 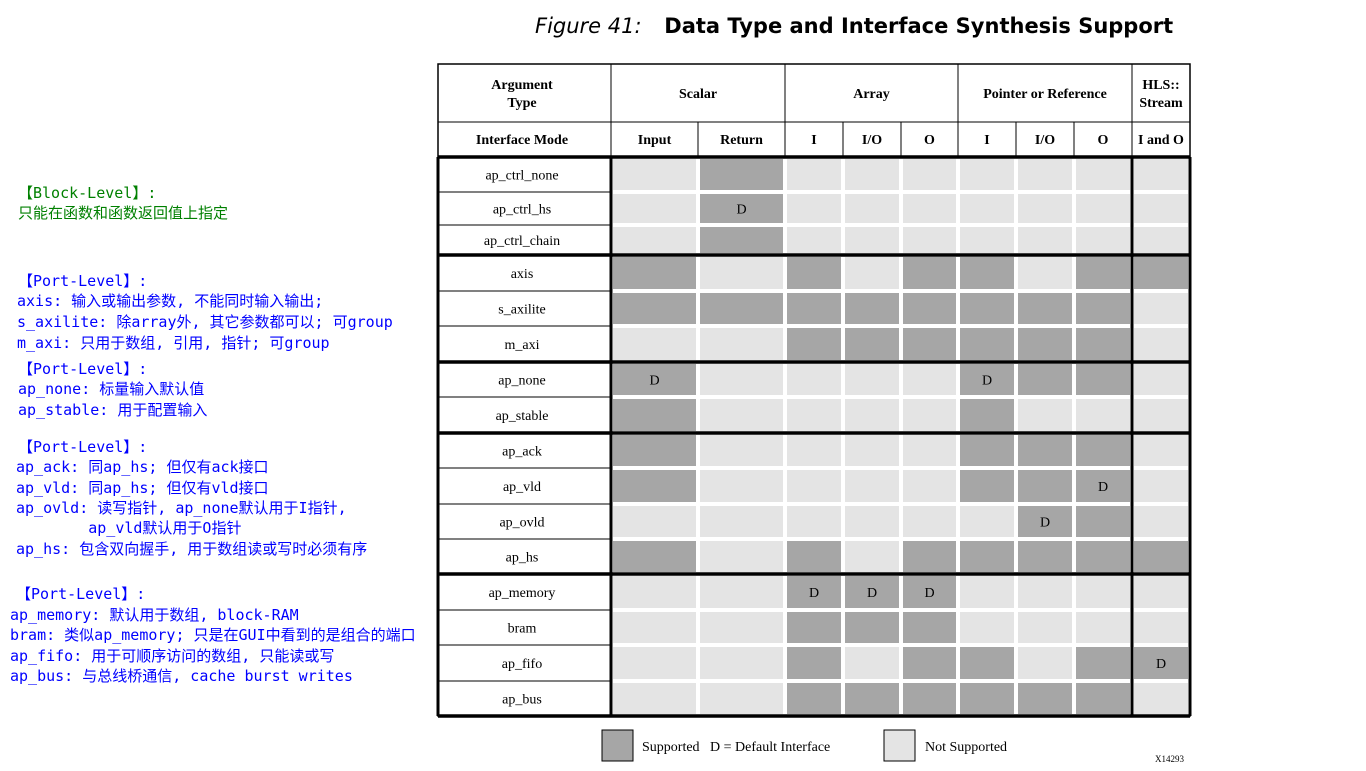 What do you see at coordinates (154, 615) in the screenshot?
I see `annotation-line: ap_memory: 默认用于数组, block-RAM` at bounding box center [154, 615].